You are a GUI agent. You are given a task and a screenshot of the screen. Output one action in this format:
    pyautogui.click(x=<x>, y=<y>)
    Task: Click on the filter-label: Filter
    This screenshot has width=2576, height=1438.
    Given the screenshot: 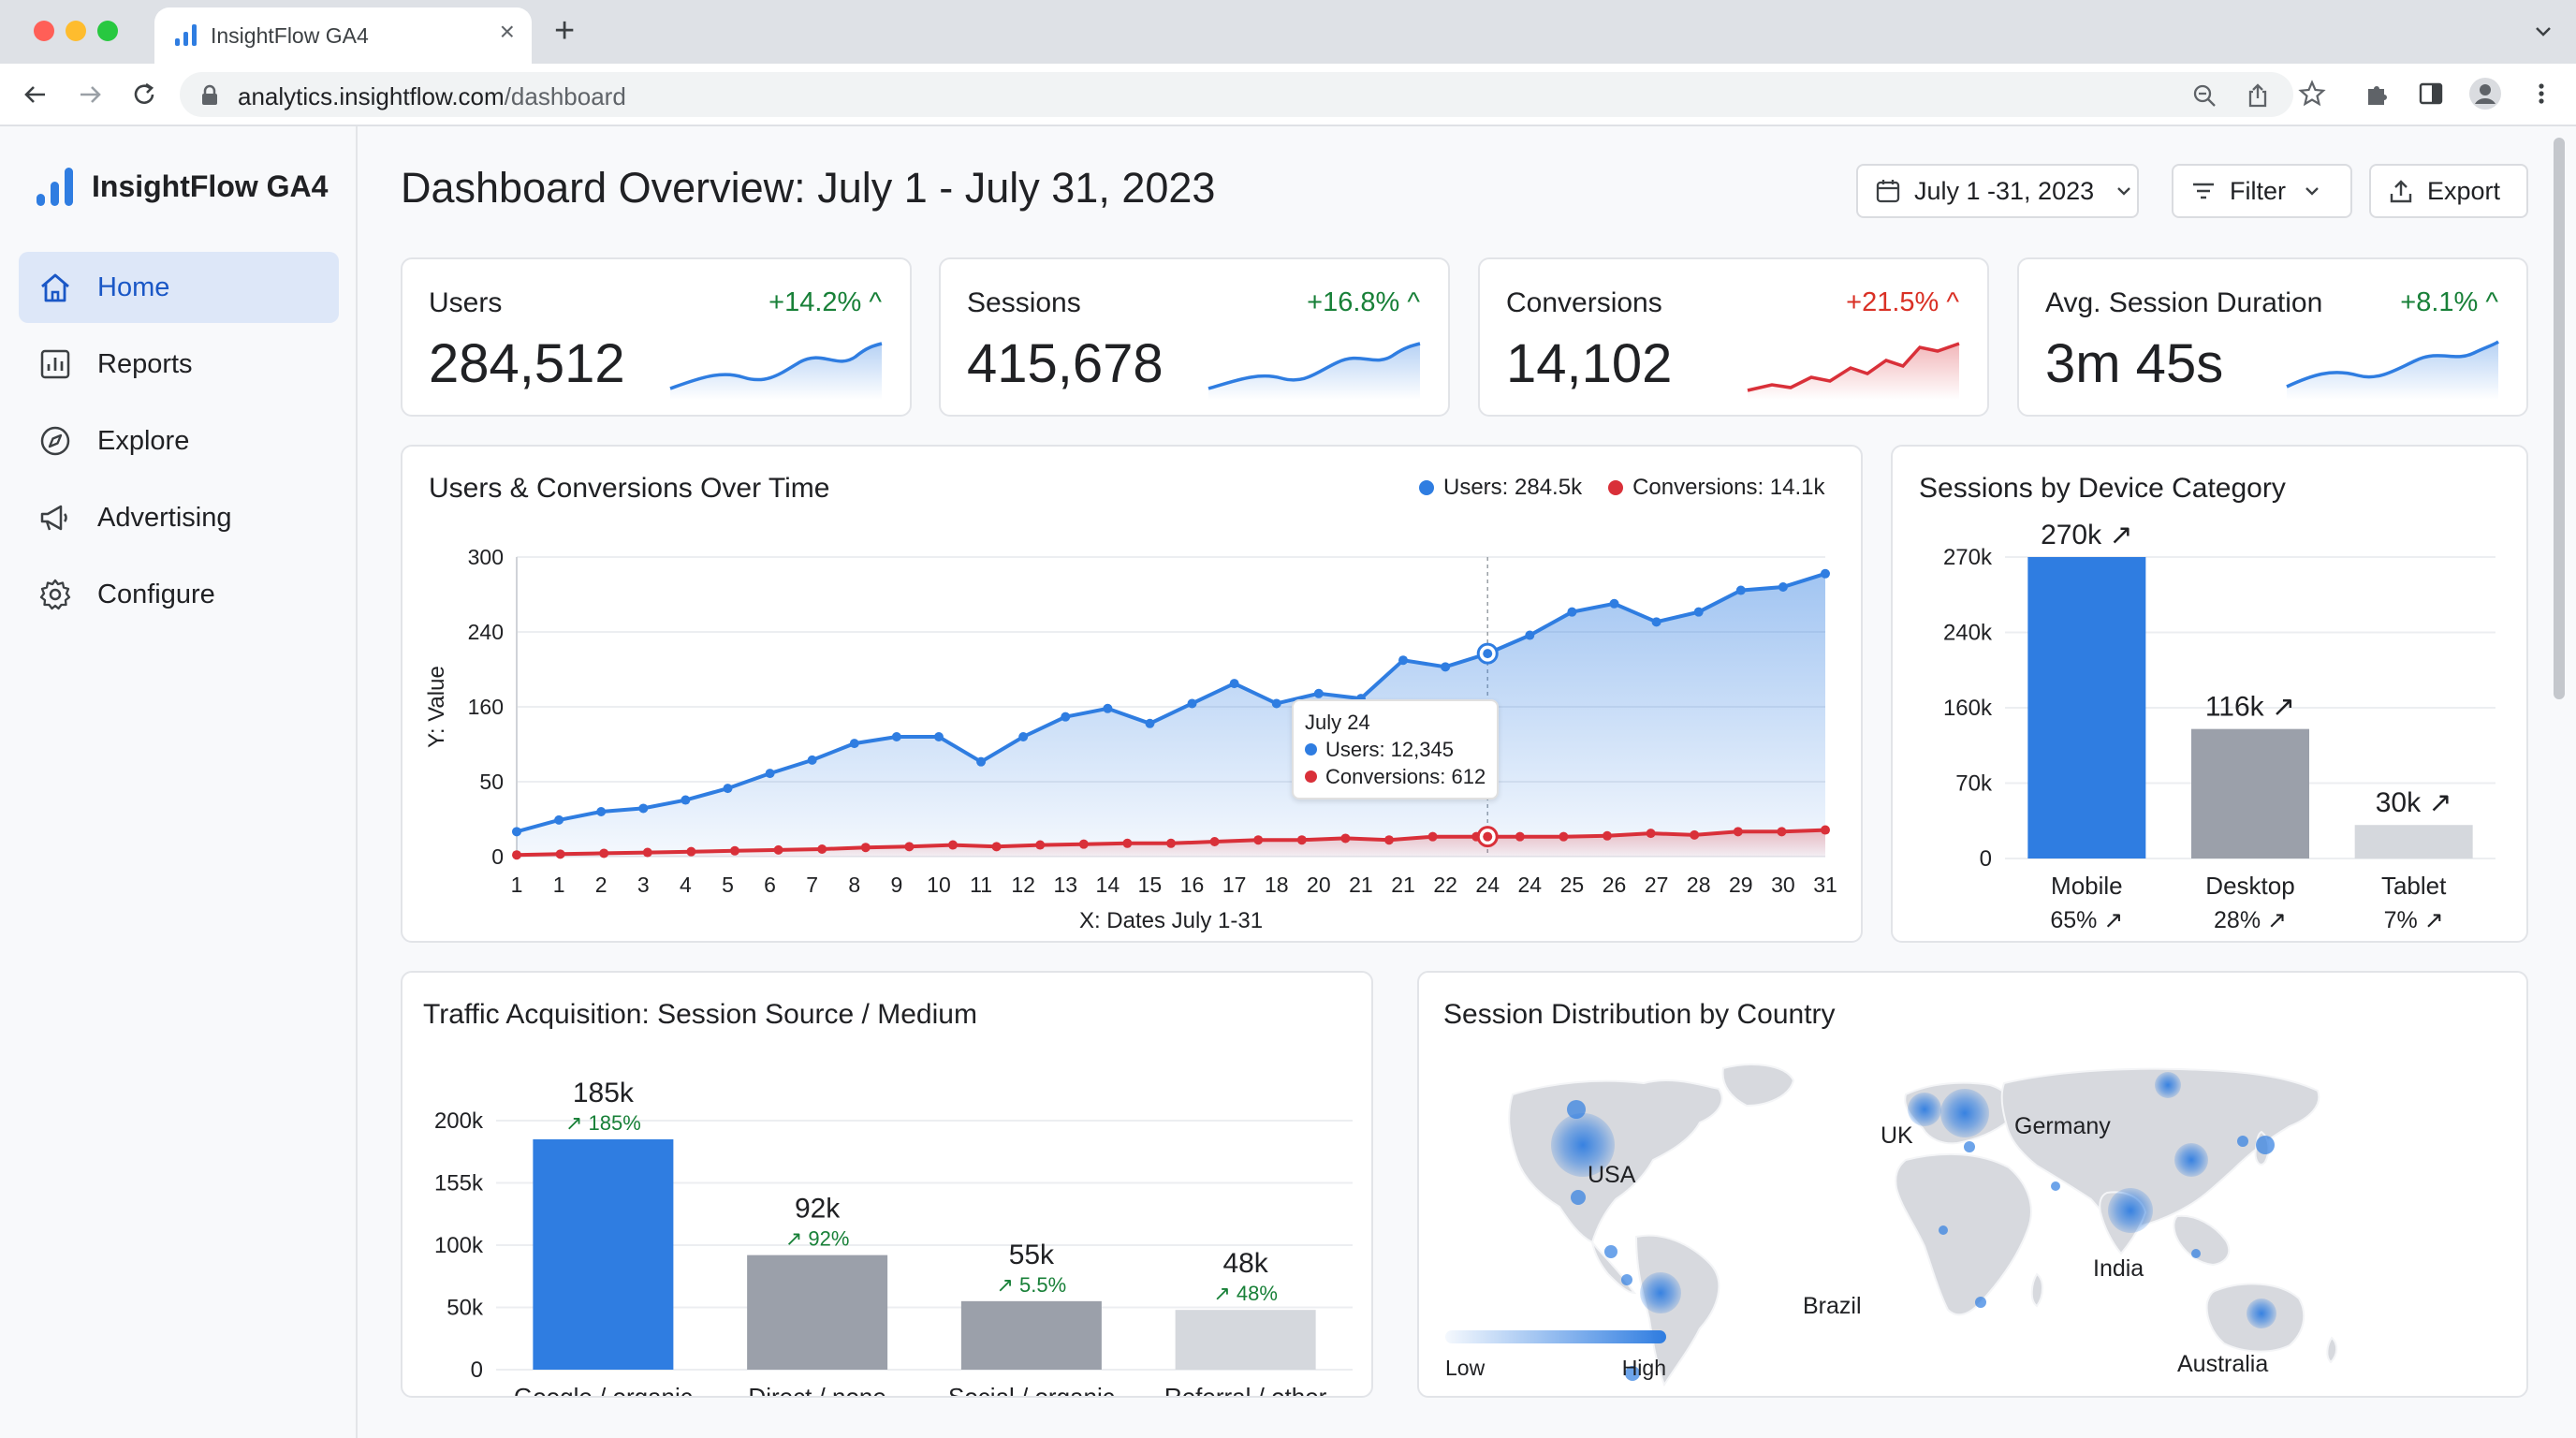 What is the action you would take?
    pyautogui.click(x=2258, y=190)
    